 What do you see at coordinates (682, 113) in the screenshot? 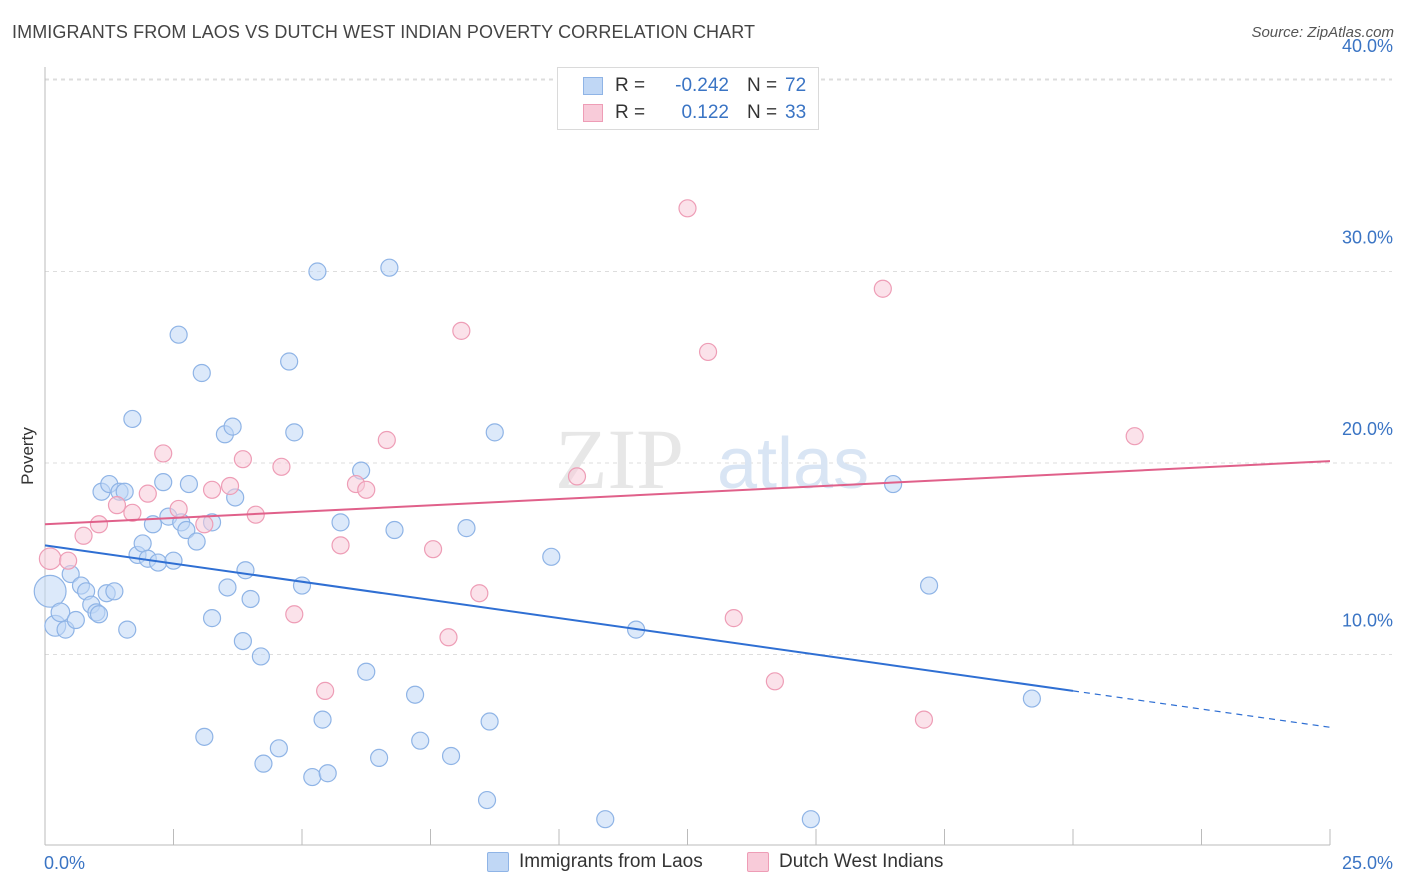
I see `legend-row-dutch: R = 0.122 N = 33` at bounding box center [682, 113].